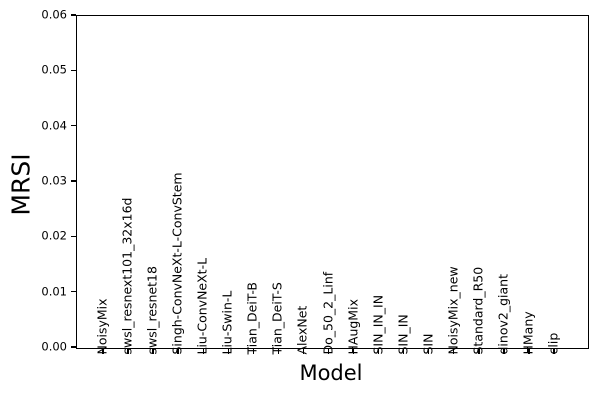 This screenshot has height=400, width=600. Describe the element at coordinates (478, 310) in the screenshot. I see `x-tick-label: Standard_R50` at that location.